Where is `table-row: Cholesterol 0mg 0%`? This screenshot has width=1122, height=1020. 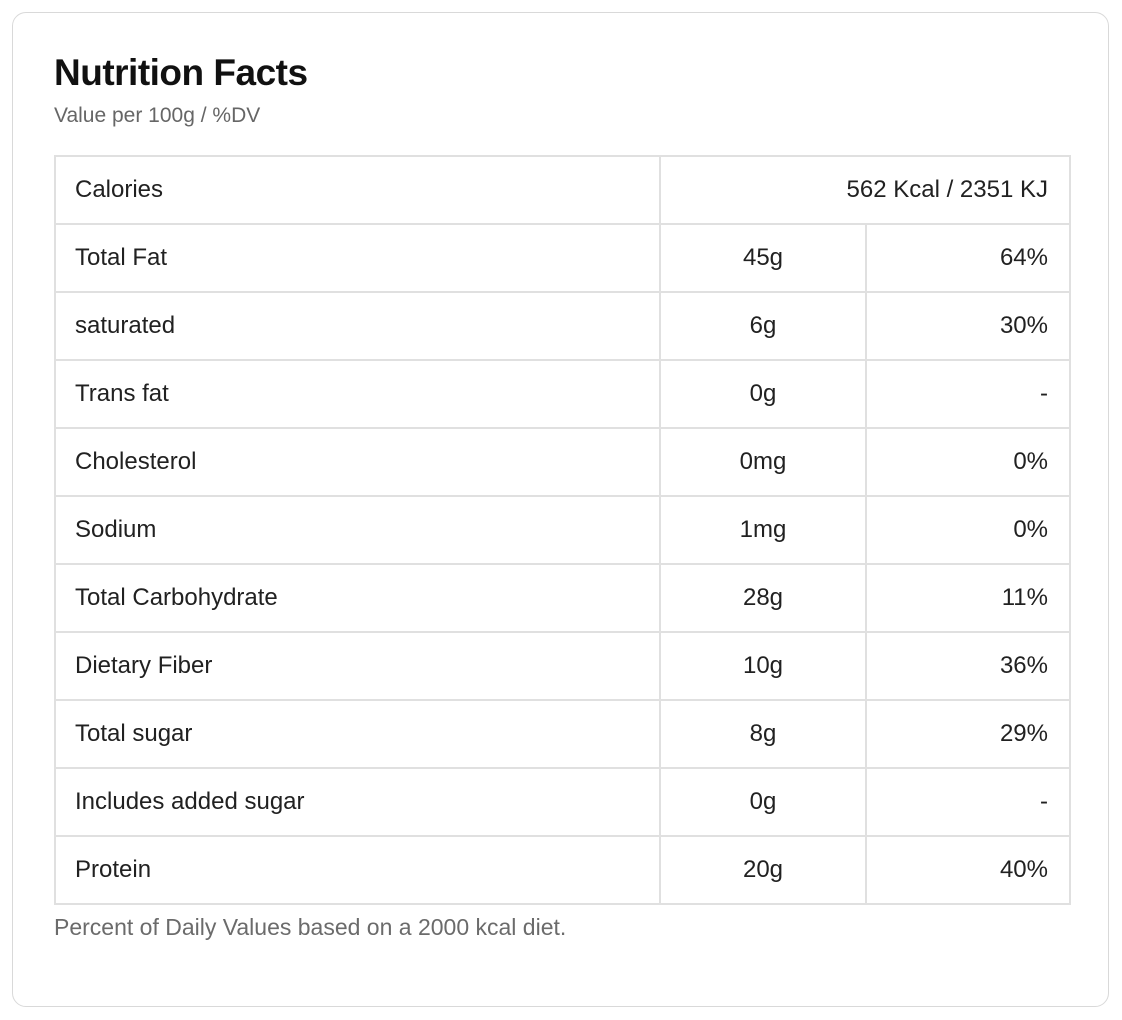 table-row: Cholesterol 0mg 0% is located at coordinates (562, 462).